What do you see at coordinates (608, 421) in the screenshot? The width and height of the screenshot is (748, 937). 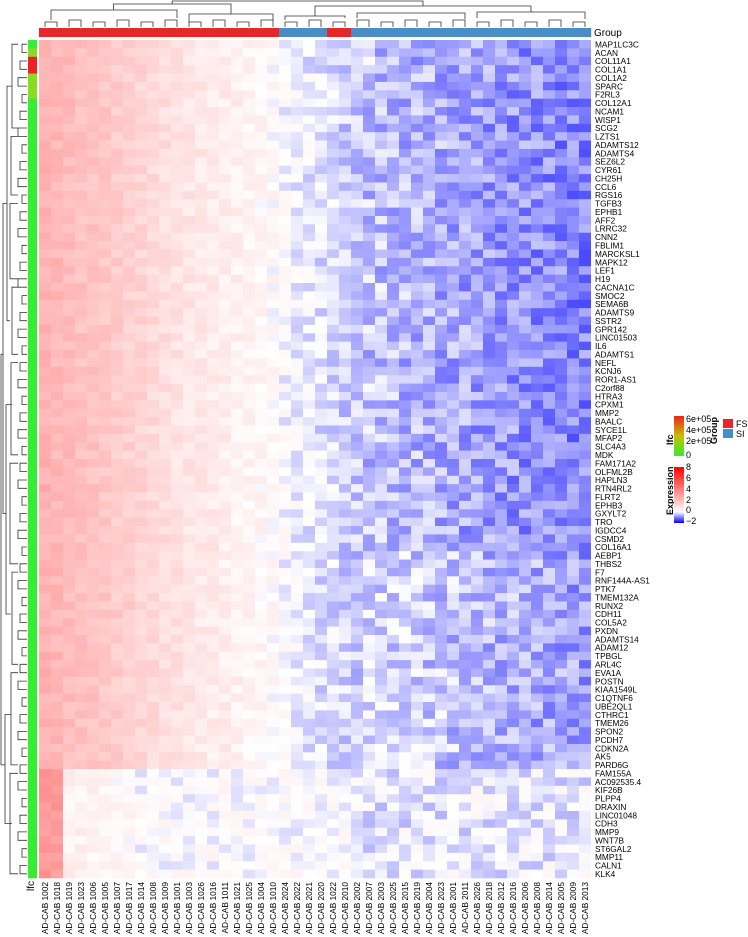 I see `row-label: BAALC` at bounding box center [608, 421].